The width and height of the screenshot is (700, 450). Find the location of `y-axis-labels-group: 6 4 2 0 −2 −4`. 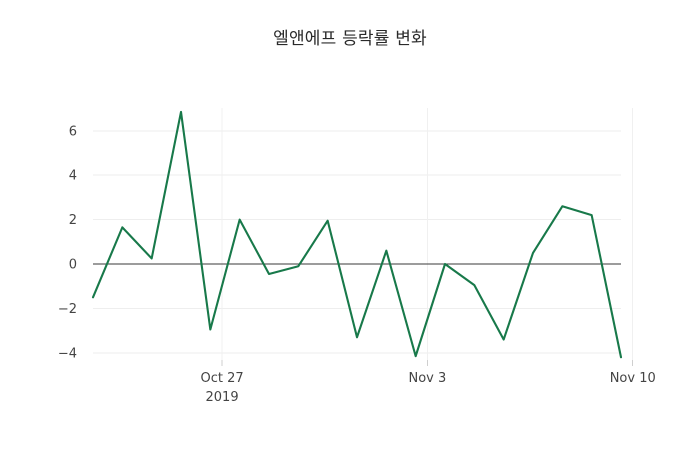

y-axis-labels-group: 6 4 2 0 −2 −4 is located at coordinates (67, 242).